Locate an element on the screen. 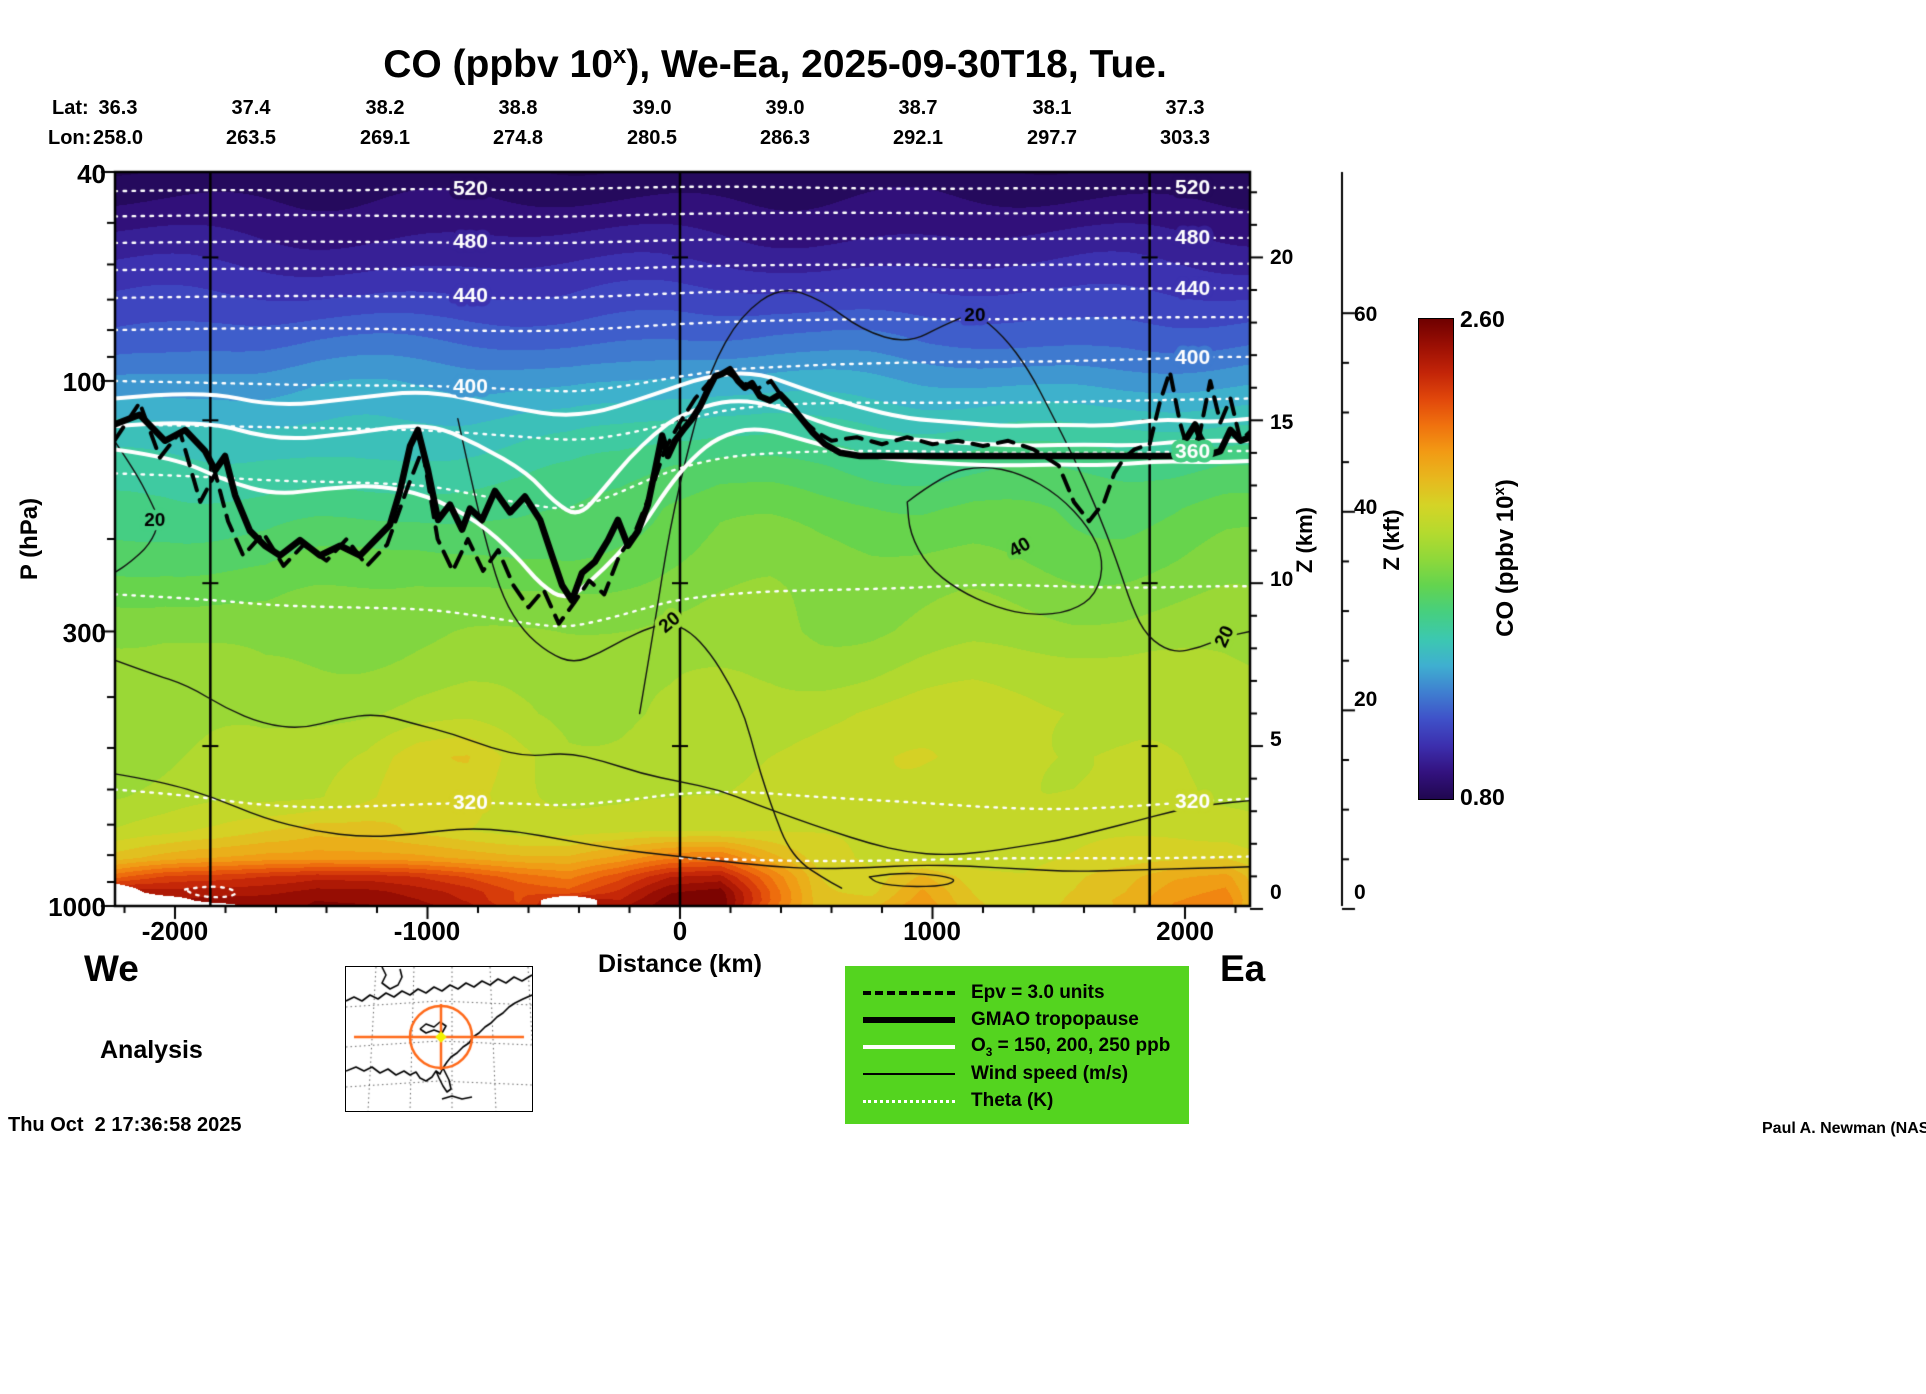 This screenshot has width=1926, height=1394. legend-item-o3: O3 = 150, 200, 250 ppb is located at coordinates (1017, 1047).